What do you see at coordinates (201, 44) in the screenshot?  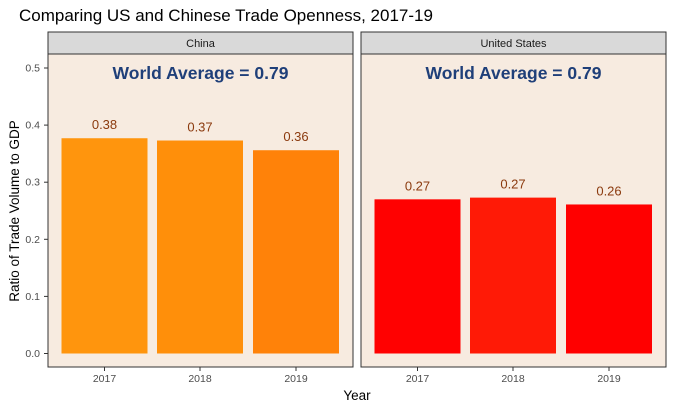 I see `facet-strip-label: China` at bounding box center [201, 44].